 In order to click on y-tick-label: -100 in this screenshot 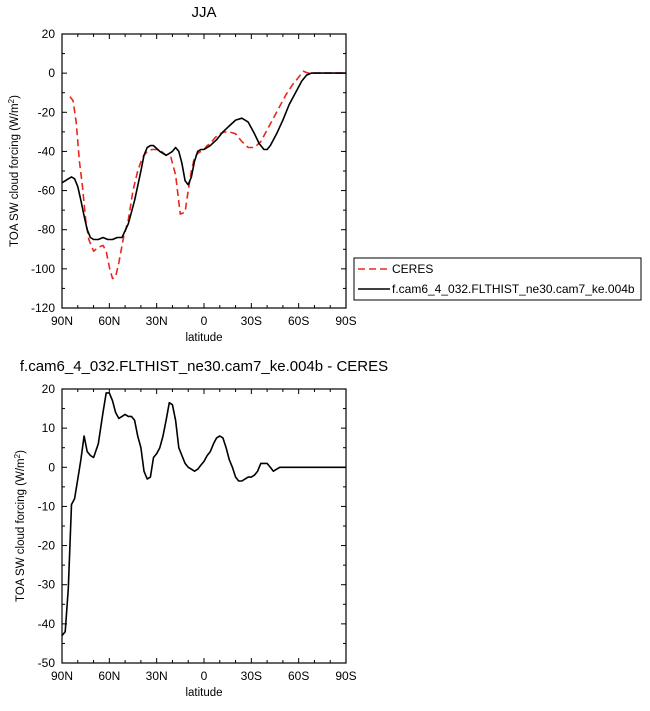, I will do `click(43, 269)`.